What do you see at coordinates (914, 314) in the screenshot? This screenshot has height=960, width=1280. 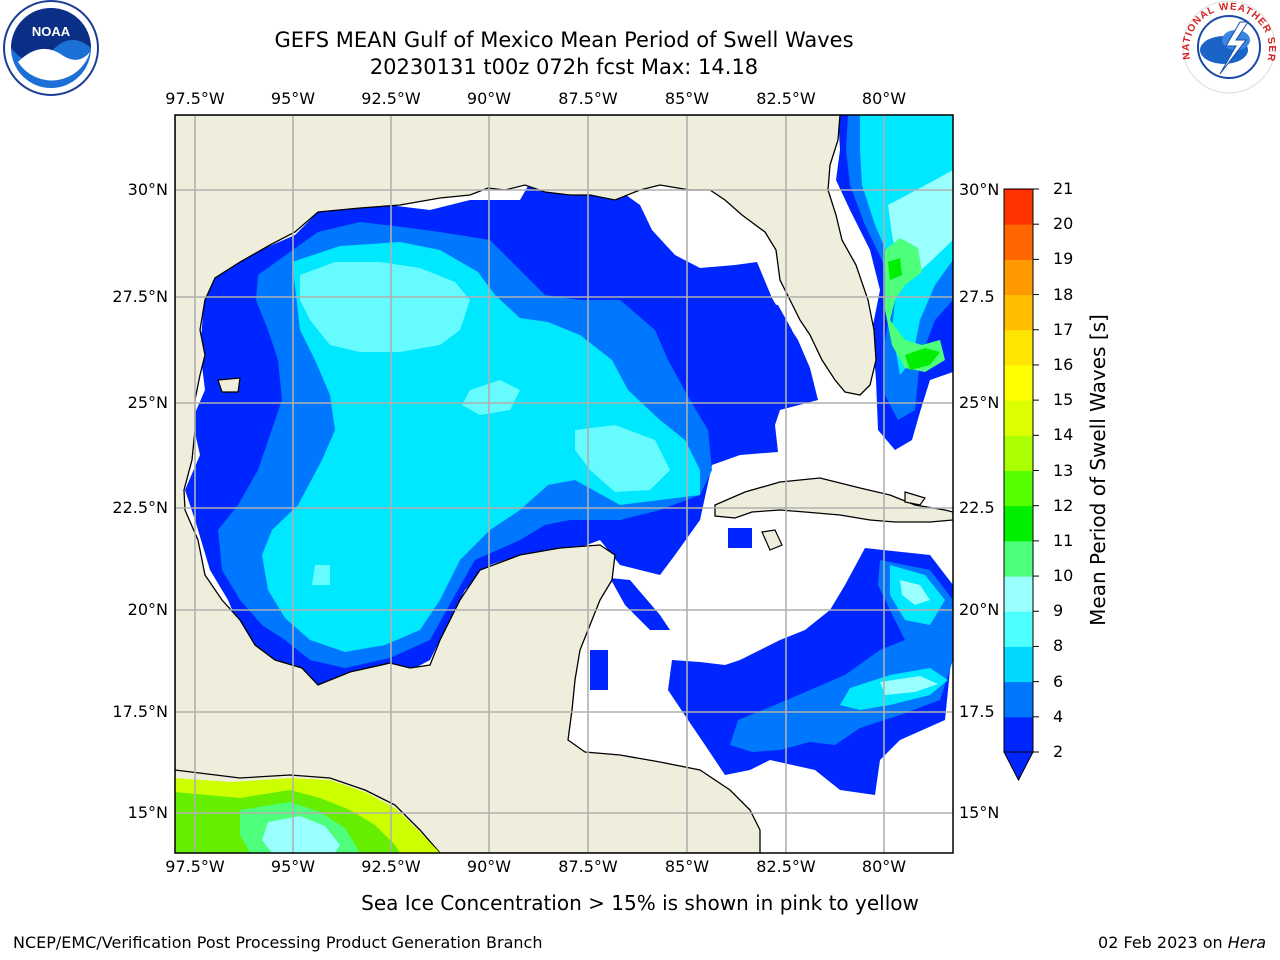 I see `atlantic-swell-10-11s` at bounding box center [914, 314].